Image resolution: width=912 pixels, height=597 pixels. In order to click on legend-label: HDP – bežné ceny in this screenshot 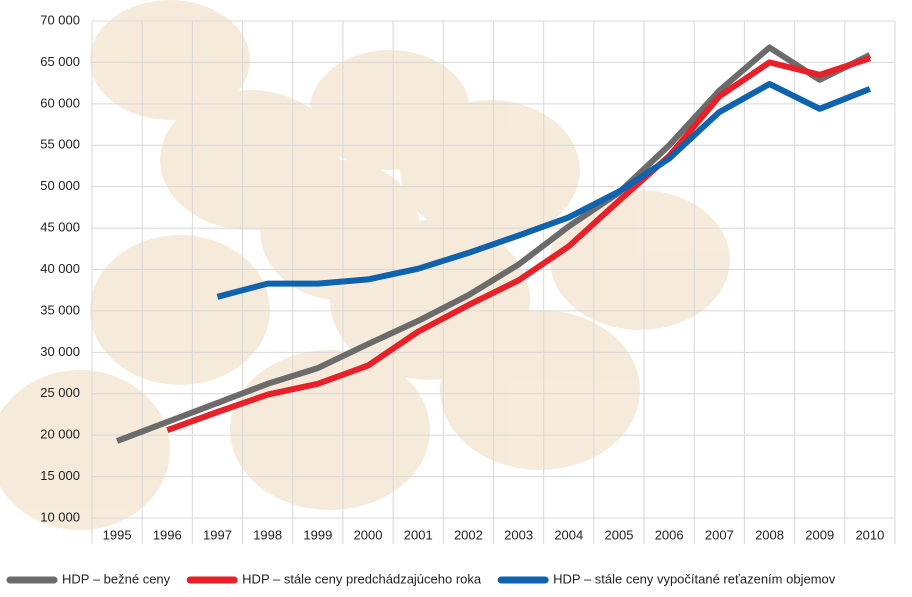, I will do `click(116, 578)`.